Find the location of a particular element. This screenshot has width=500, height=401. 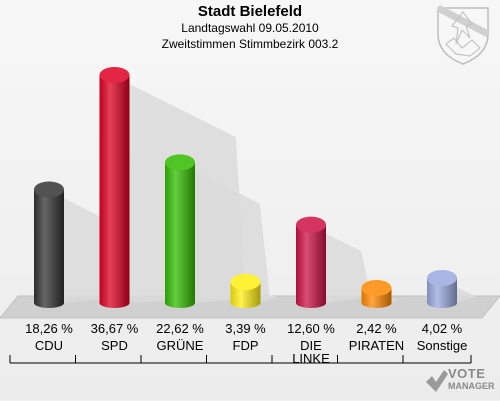

watermark-line2: MANAGER is located at coordinates (471, 386).